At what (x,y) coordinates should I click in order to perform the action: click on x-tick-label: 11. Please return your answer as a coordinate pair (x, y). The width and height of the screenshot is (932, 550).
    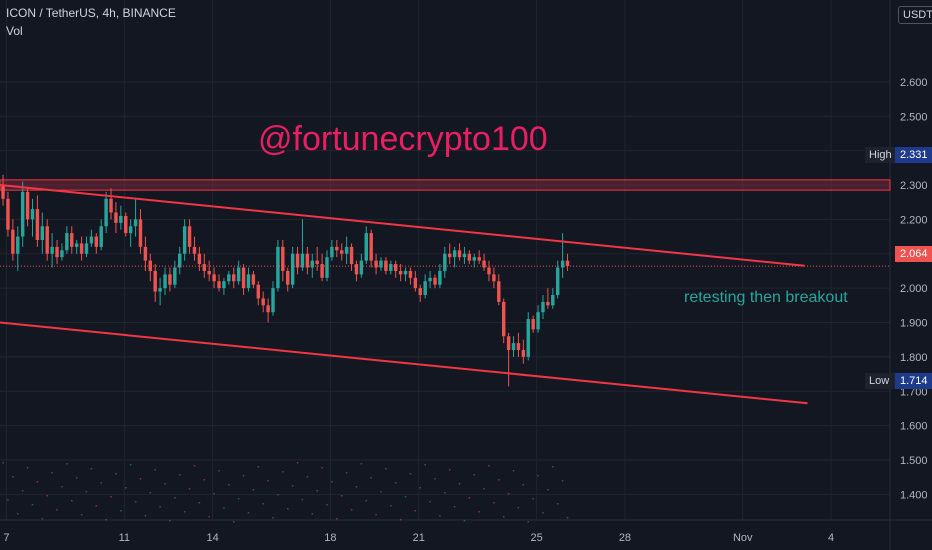
    Looking at the image, I should click on (124, 538).